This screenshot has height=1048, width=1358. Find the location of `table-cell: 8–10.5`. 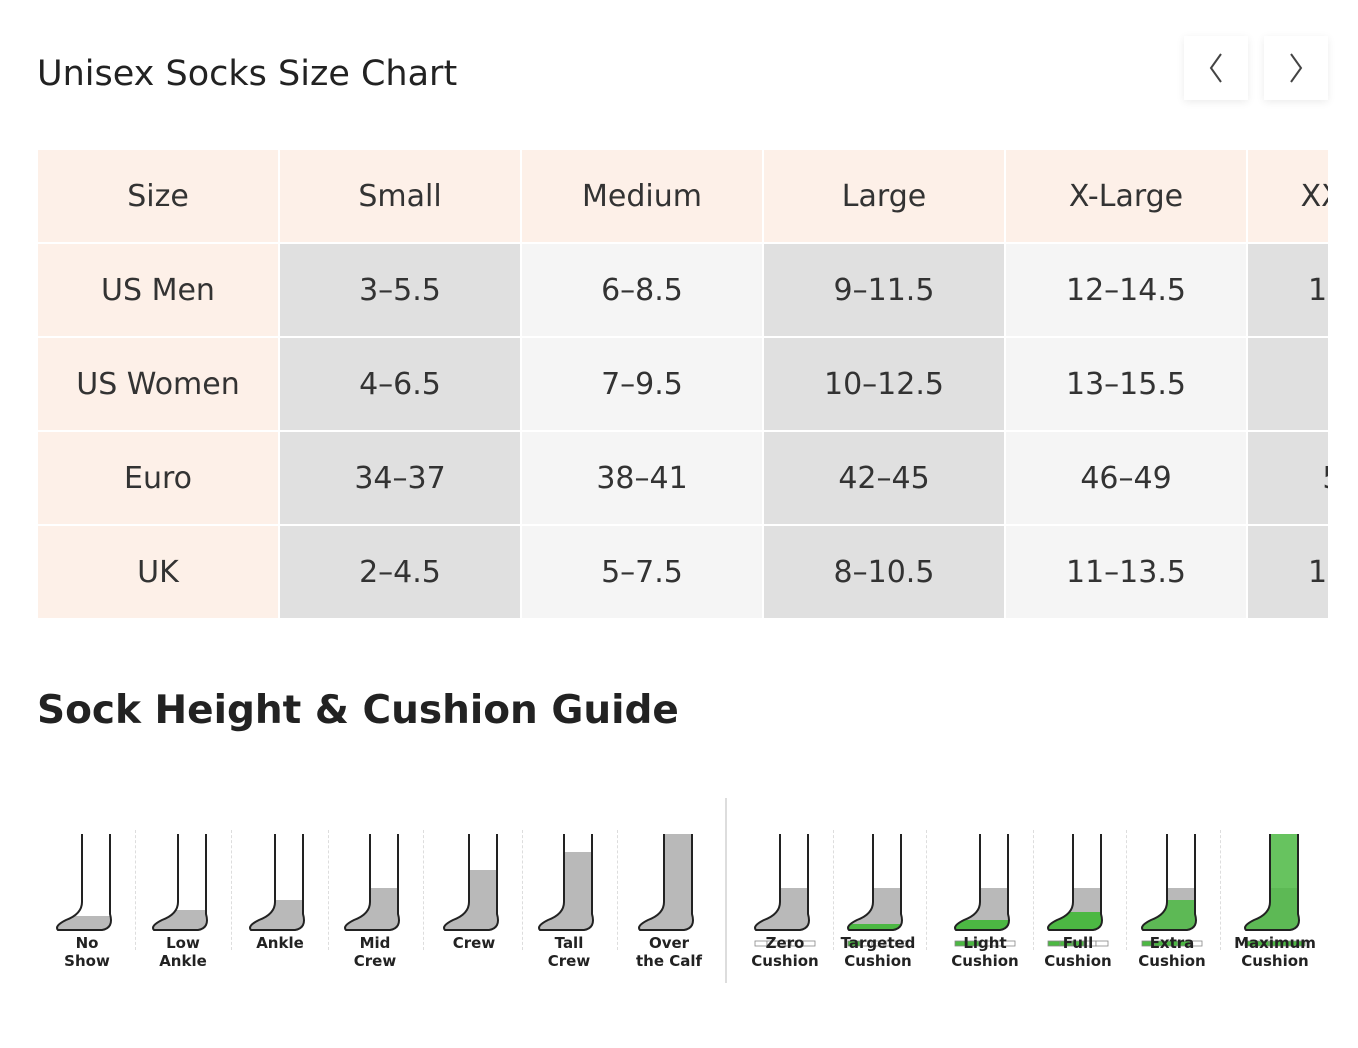

table-cell: 8–10.5 is located at coordinates (884, 572).